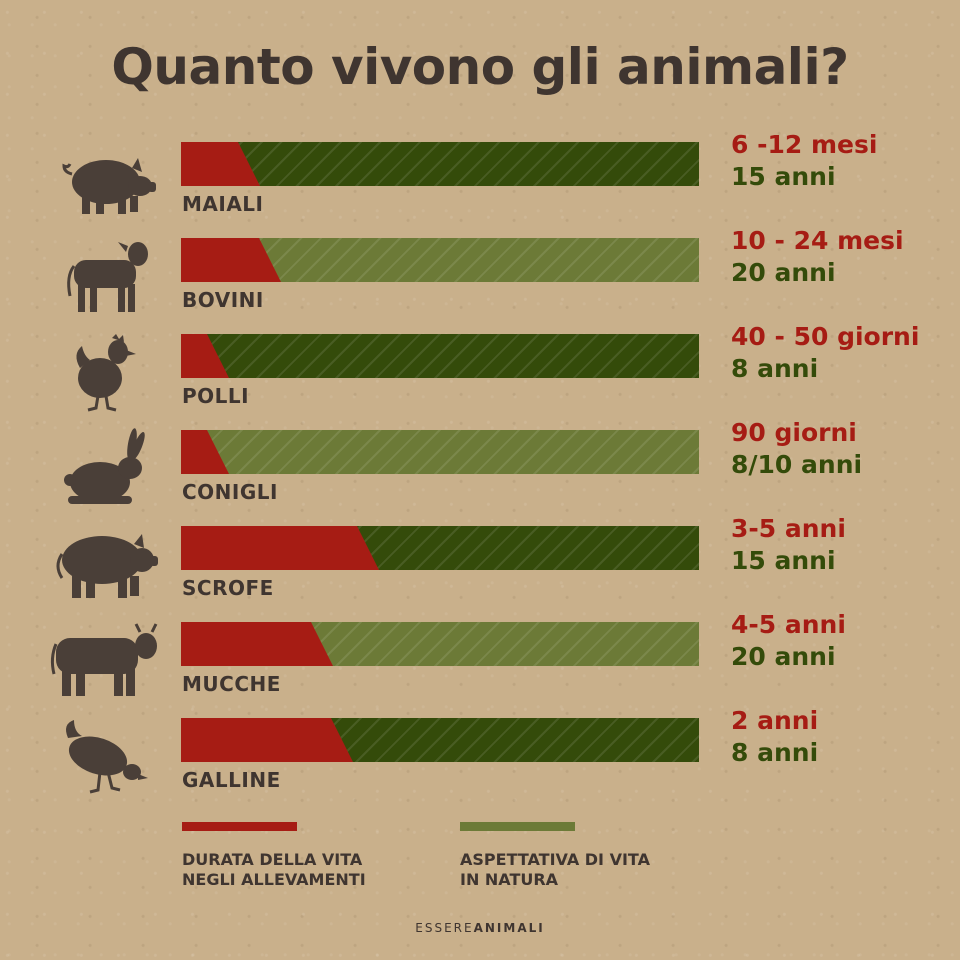 This screenshot has height=960, width=960. Describe the element at coordinates (104, 372) in the screenshot. I see `chicken-icon` at that location.